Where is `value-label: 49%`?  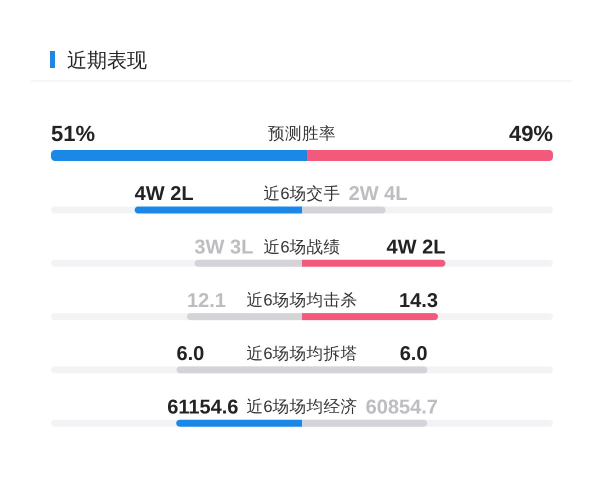 value-label: 49% is located at coordinates (530, 133).